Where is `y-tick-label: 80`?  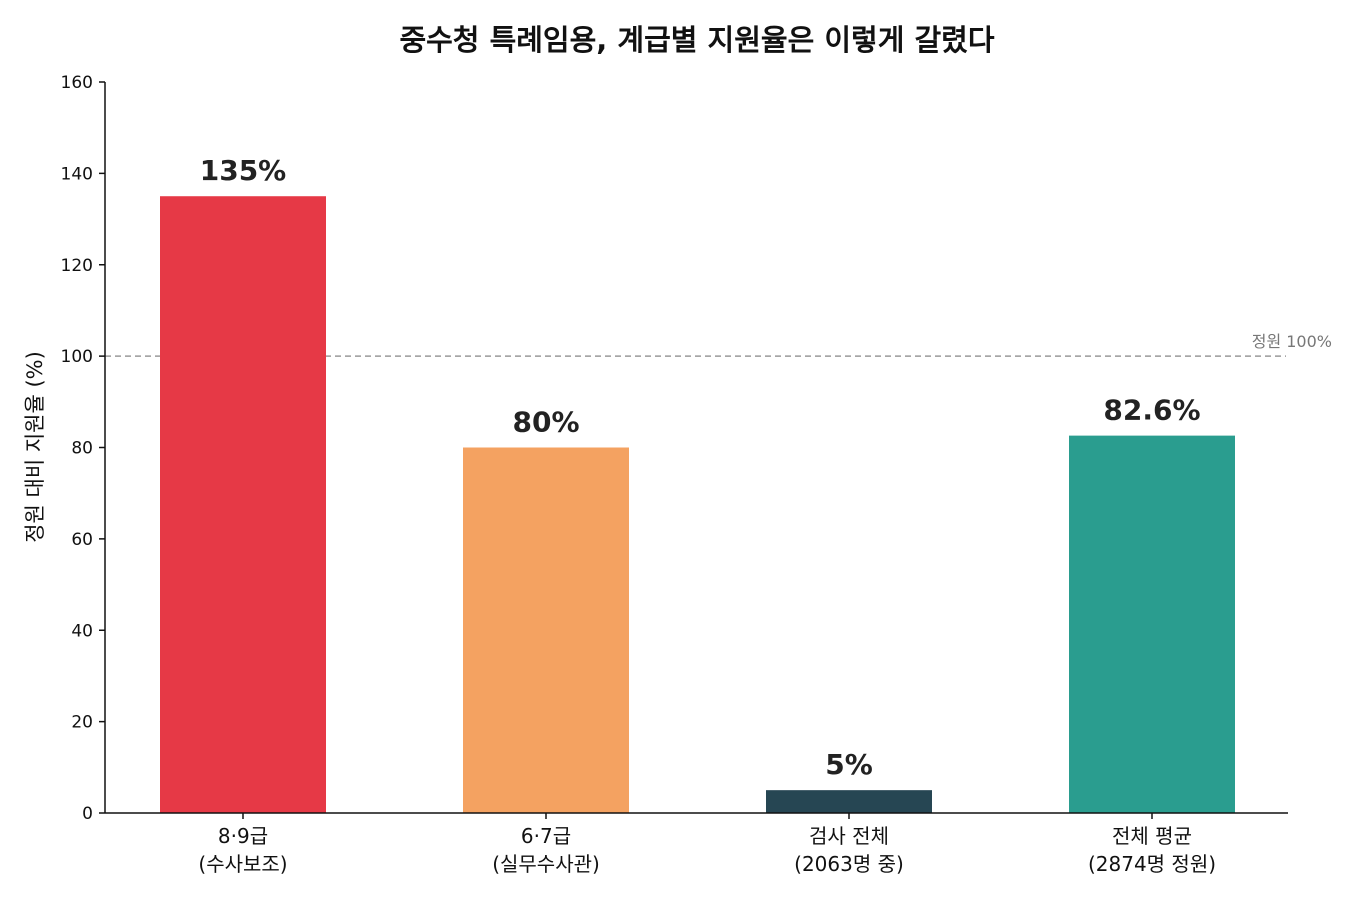
y-tick-label: 80 is located at coordinates (82, 449).